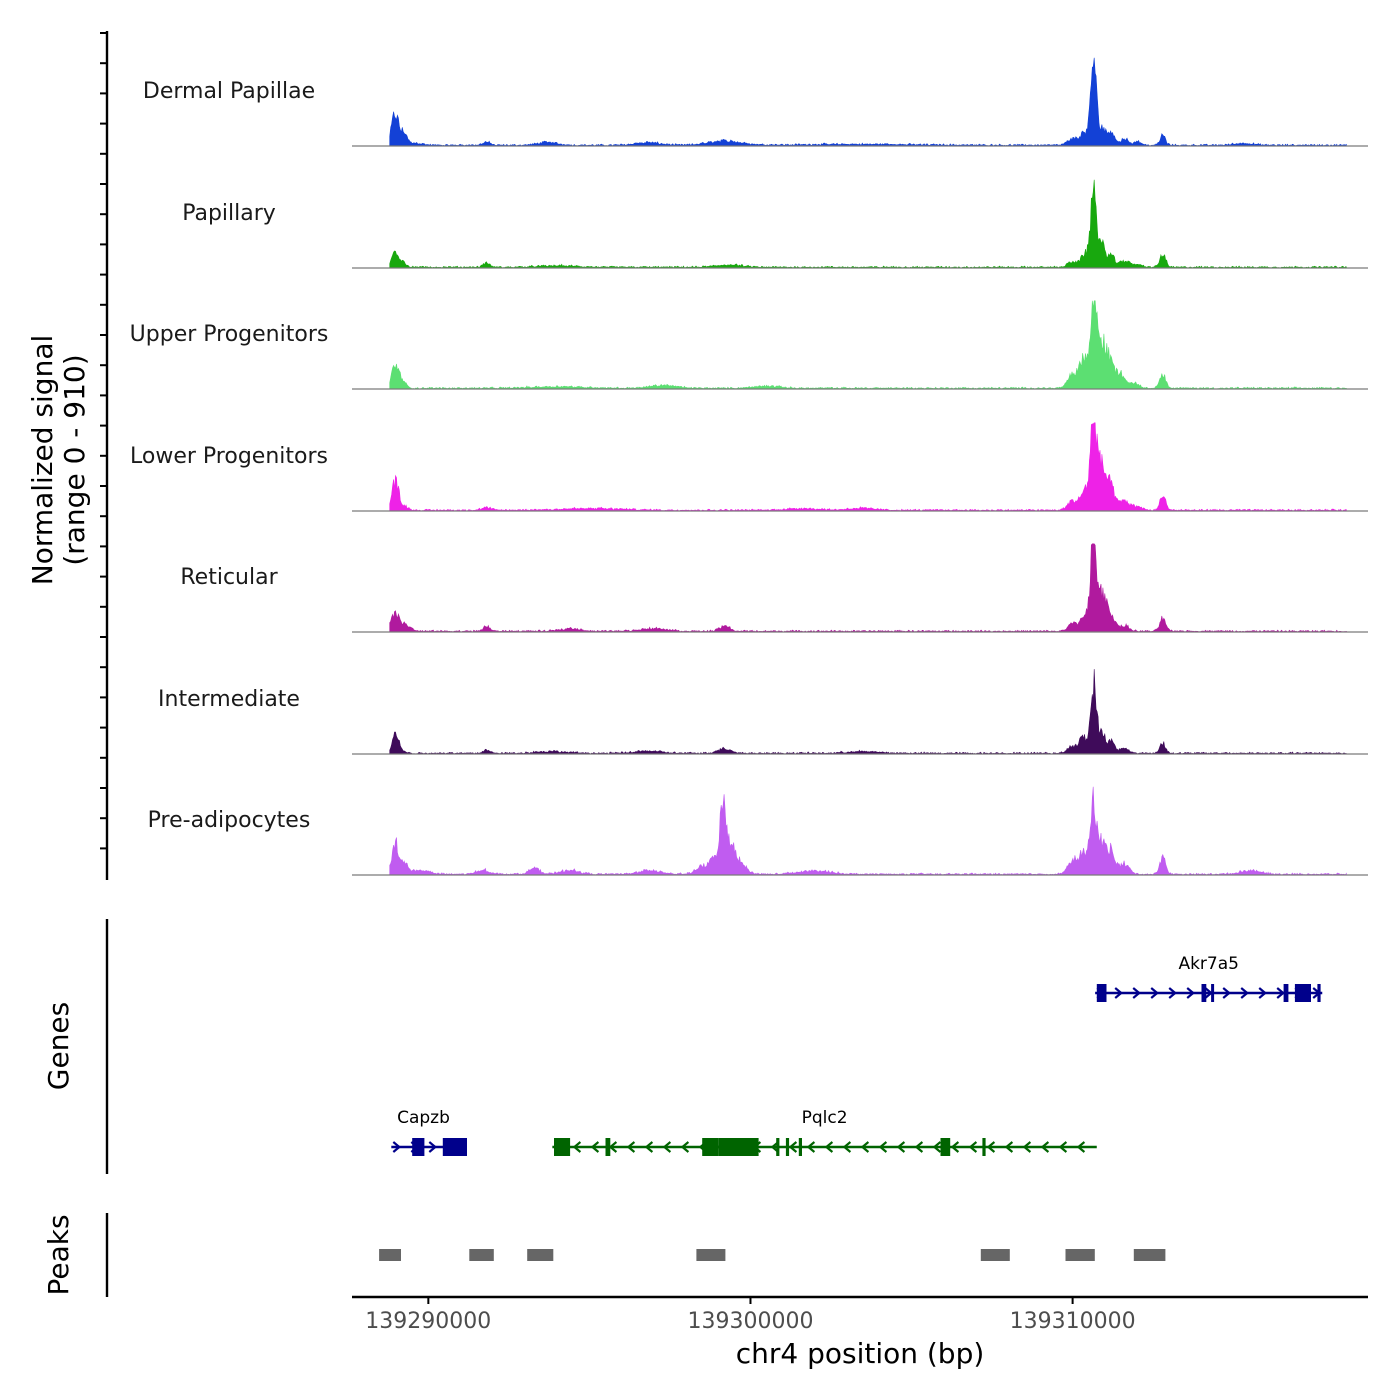 The height and width of the screenshot is (1400, 1400). I want to click on genes-panel-title: Genes, so click(58, 1046).